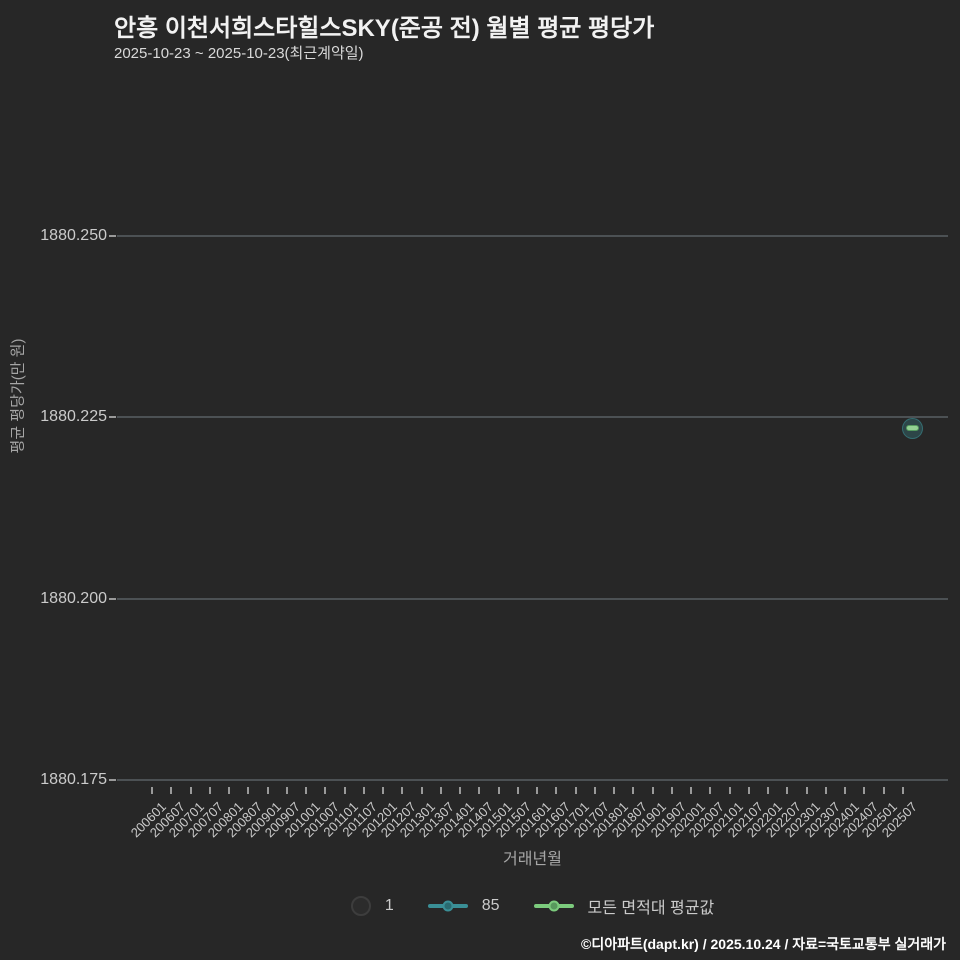 The width and height of the screenshot is (960, 960). I want to click on bubble-size-icon, so click(360, 906).